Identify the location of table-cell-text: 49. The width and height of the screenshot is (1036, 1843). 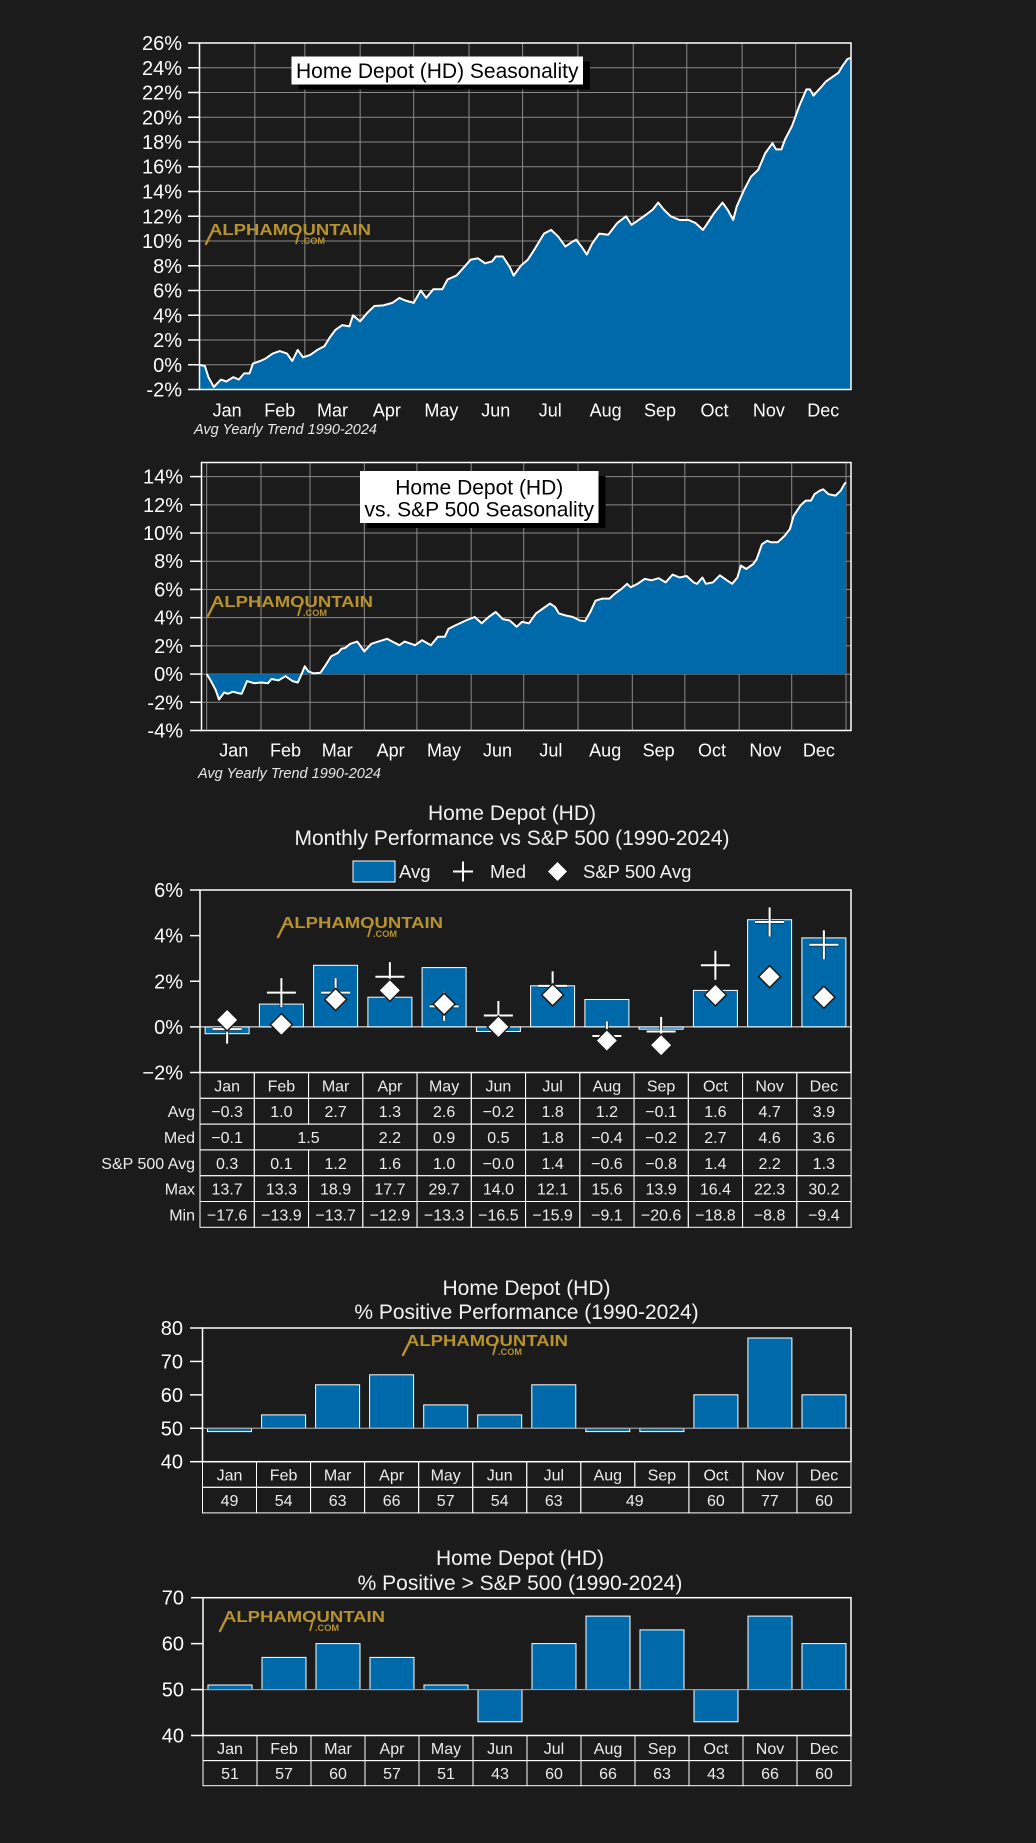
(635, 1501).